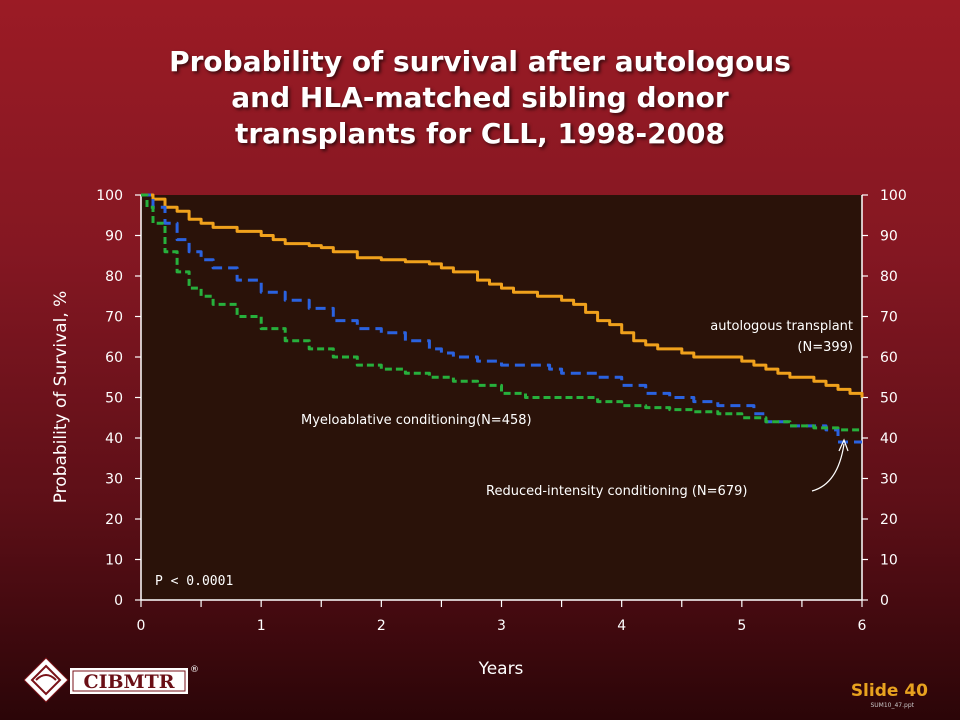 Image resolution: width=960 pixels, height=720 pixels. What do you see at coordinates (621, 626) in the screenshot?
I see `x-tick-label: 4` at bounding box center [621, 626].